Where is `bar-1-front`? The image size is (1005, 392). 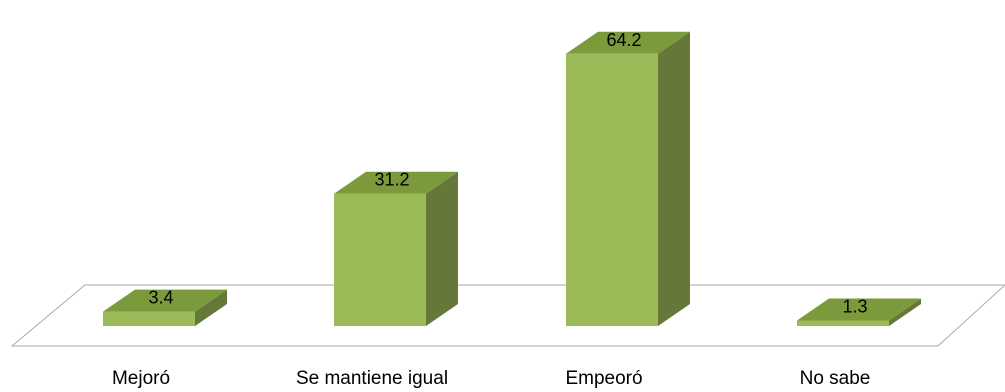 bar-1-front is located at coordinates (149, 318).